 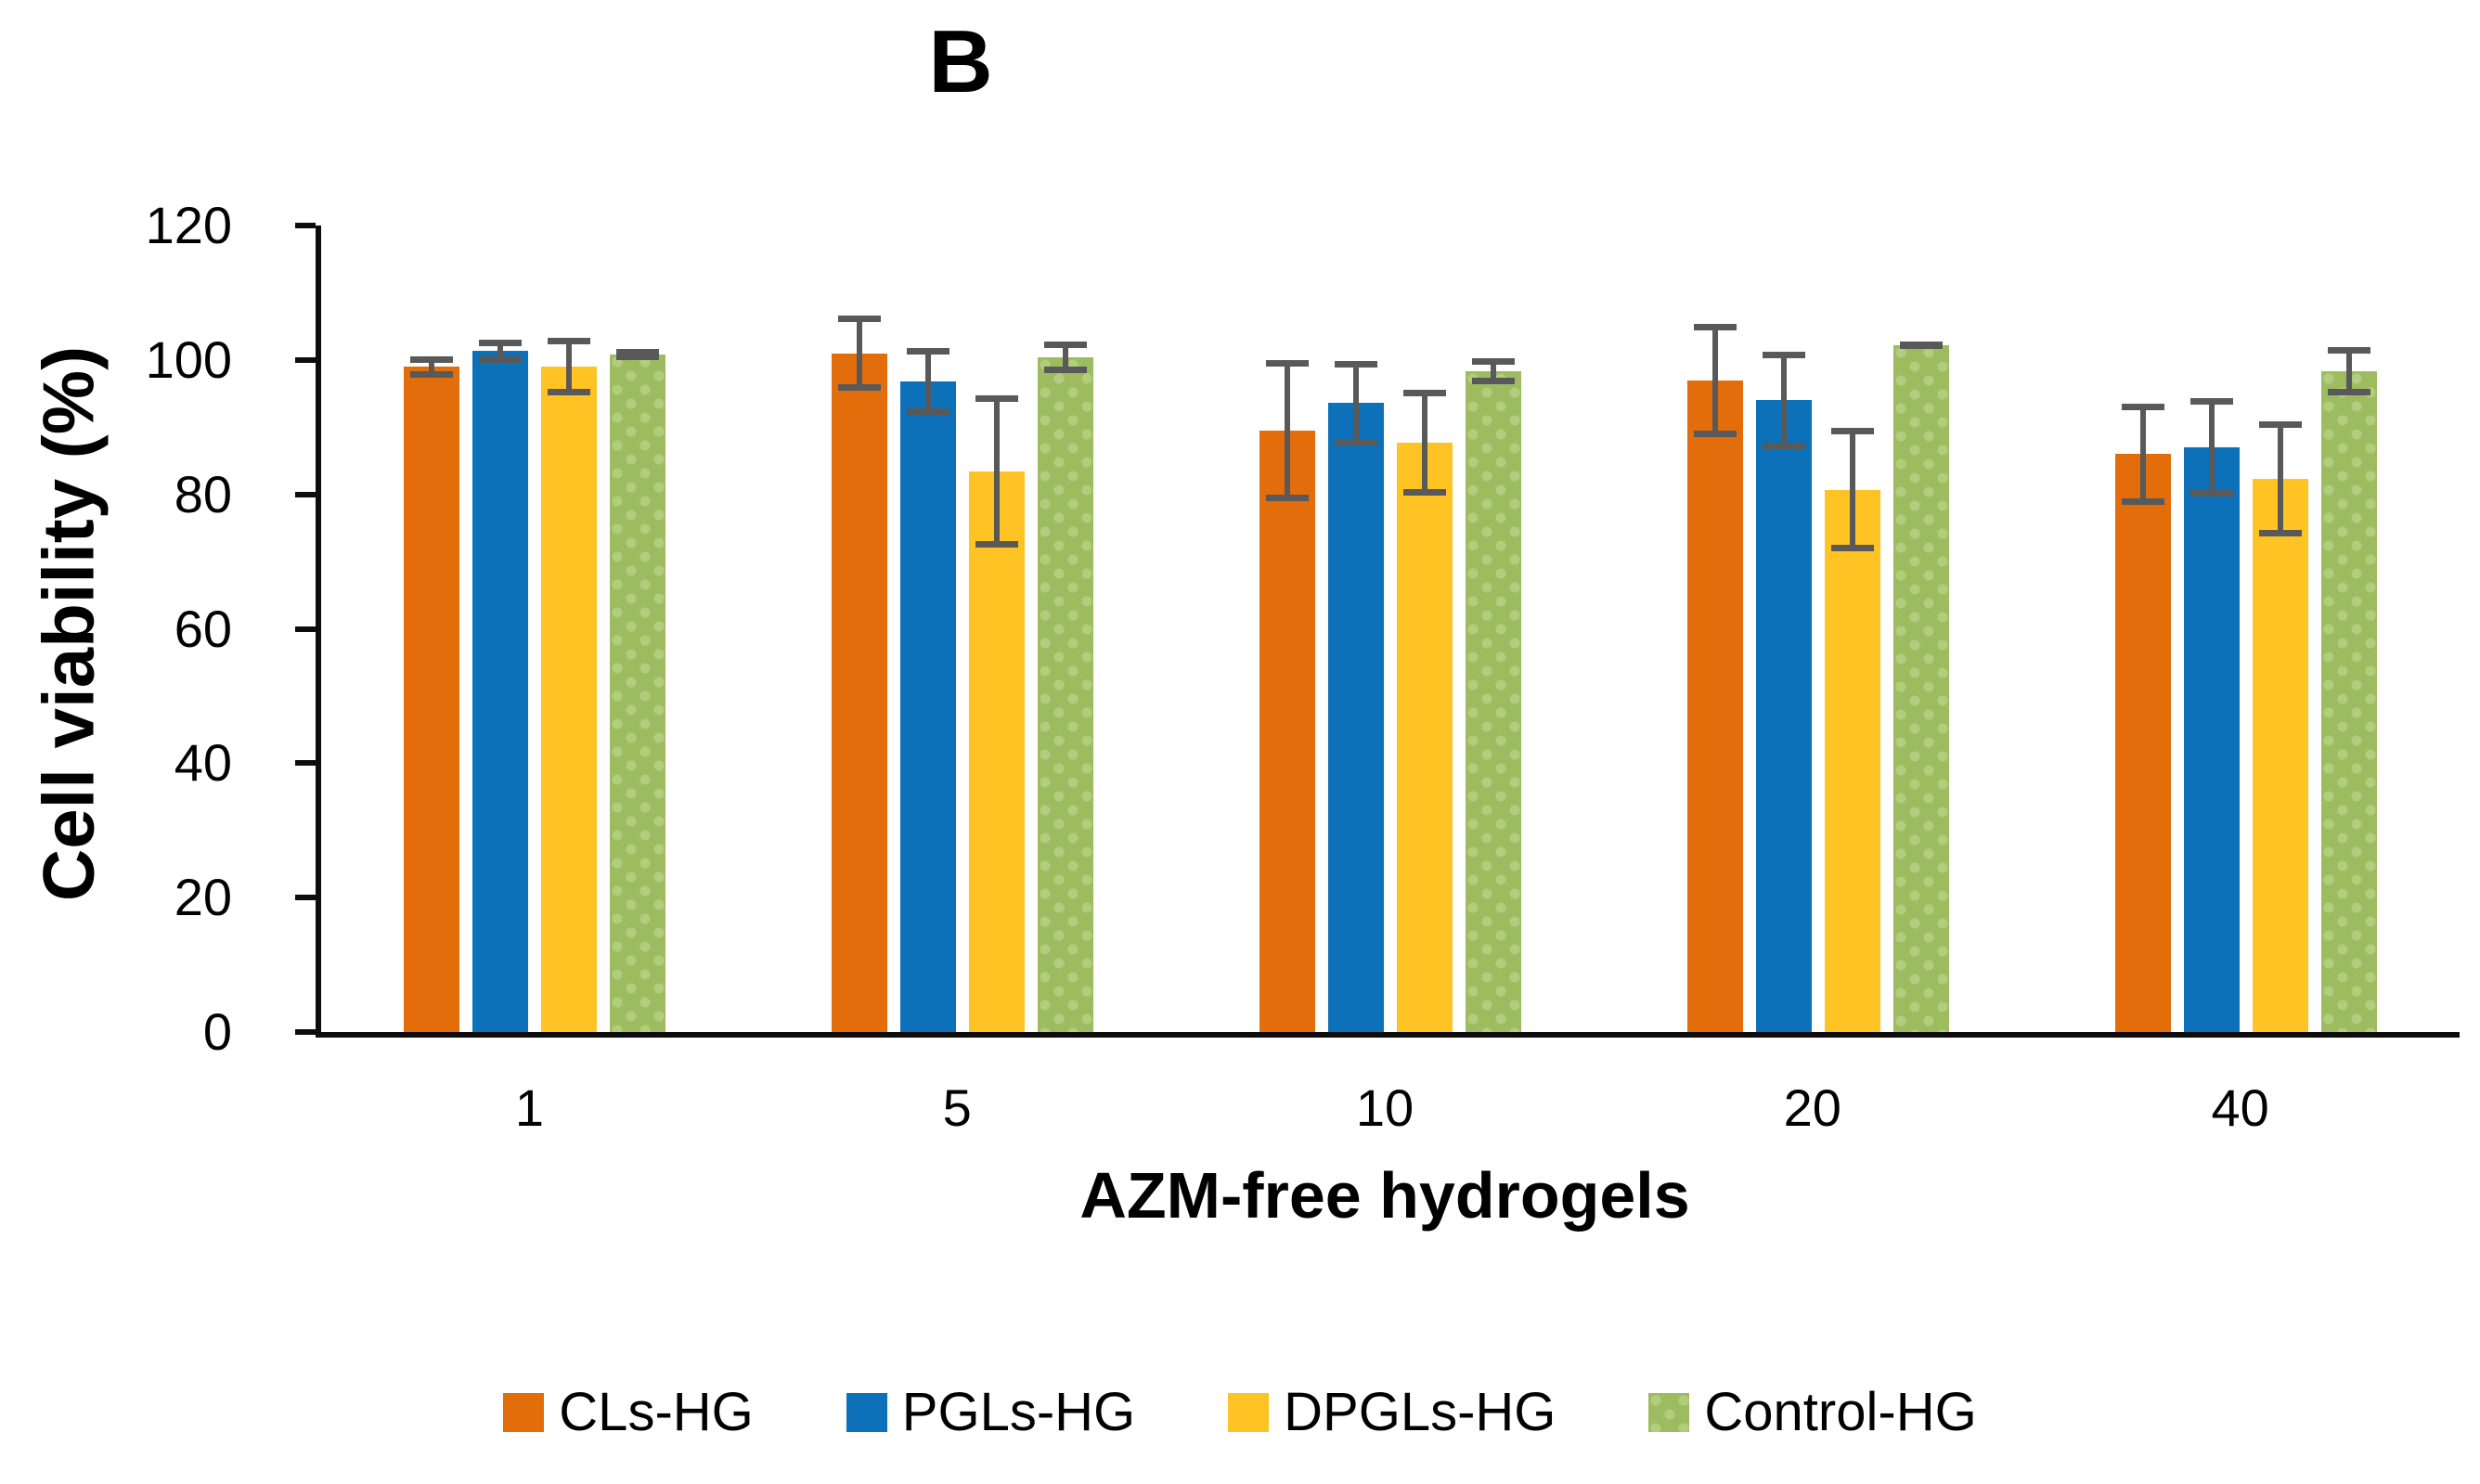 I want to click on legend: CLs-HG PGLs-HG DPGLs-HG Control-HG, so click(x=1240, y=1413).